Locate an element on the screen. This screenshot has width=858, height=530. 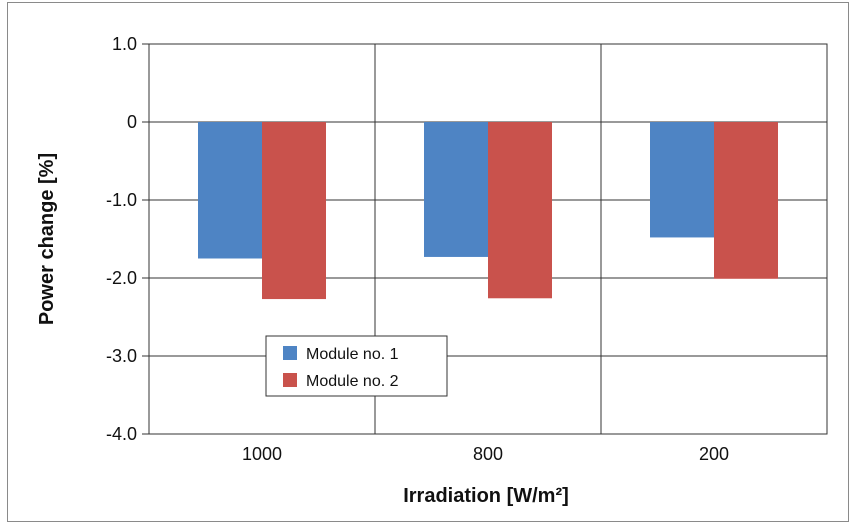
y-tick-label: 0 is located at coordinates (132, 122).